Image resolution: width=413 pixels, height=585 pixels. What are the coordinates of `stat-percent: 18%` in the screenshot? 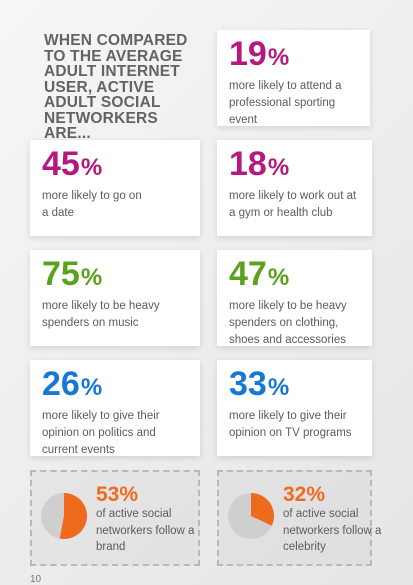 It's located at (295, 166).